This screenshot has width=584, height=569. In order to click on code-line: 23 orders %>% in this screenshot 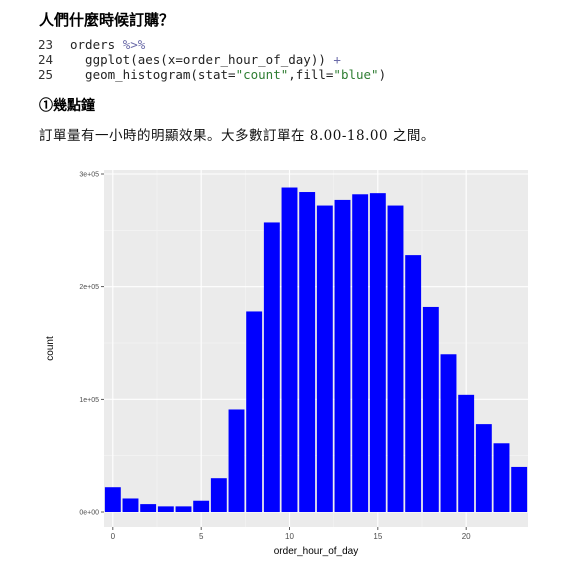, I will do `click(298, 44)`.